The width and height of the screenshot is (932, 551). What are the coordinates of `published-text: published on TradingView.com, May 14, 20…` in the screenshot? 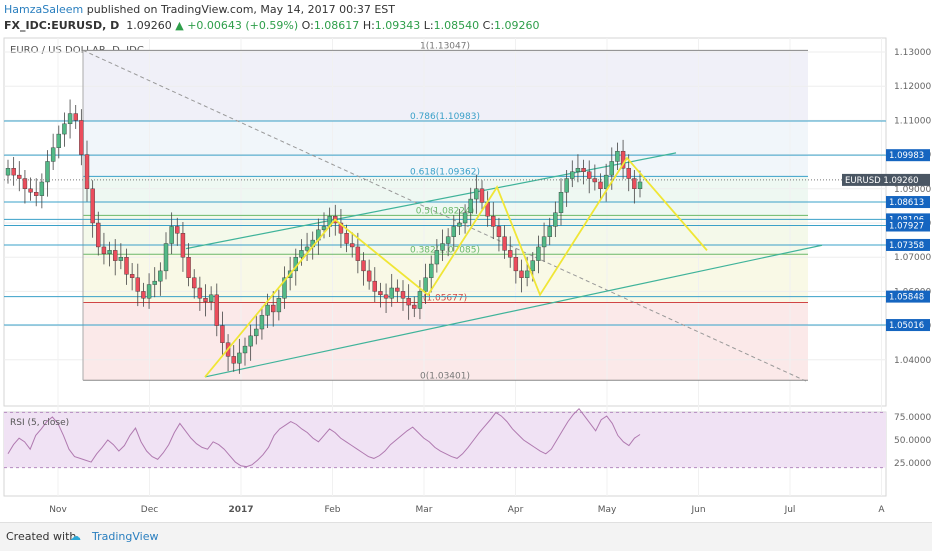 It's located at (240, 9).